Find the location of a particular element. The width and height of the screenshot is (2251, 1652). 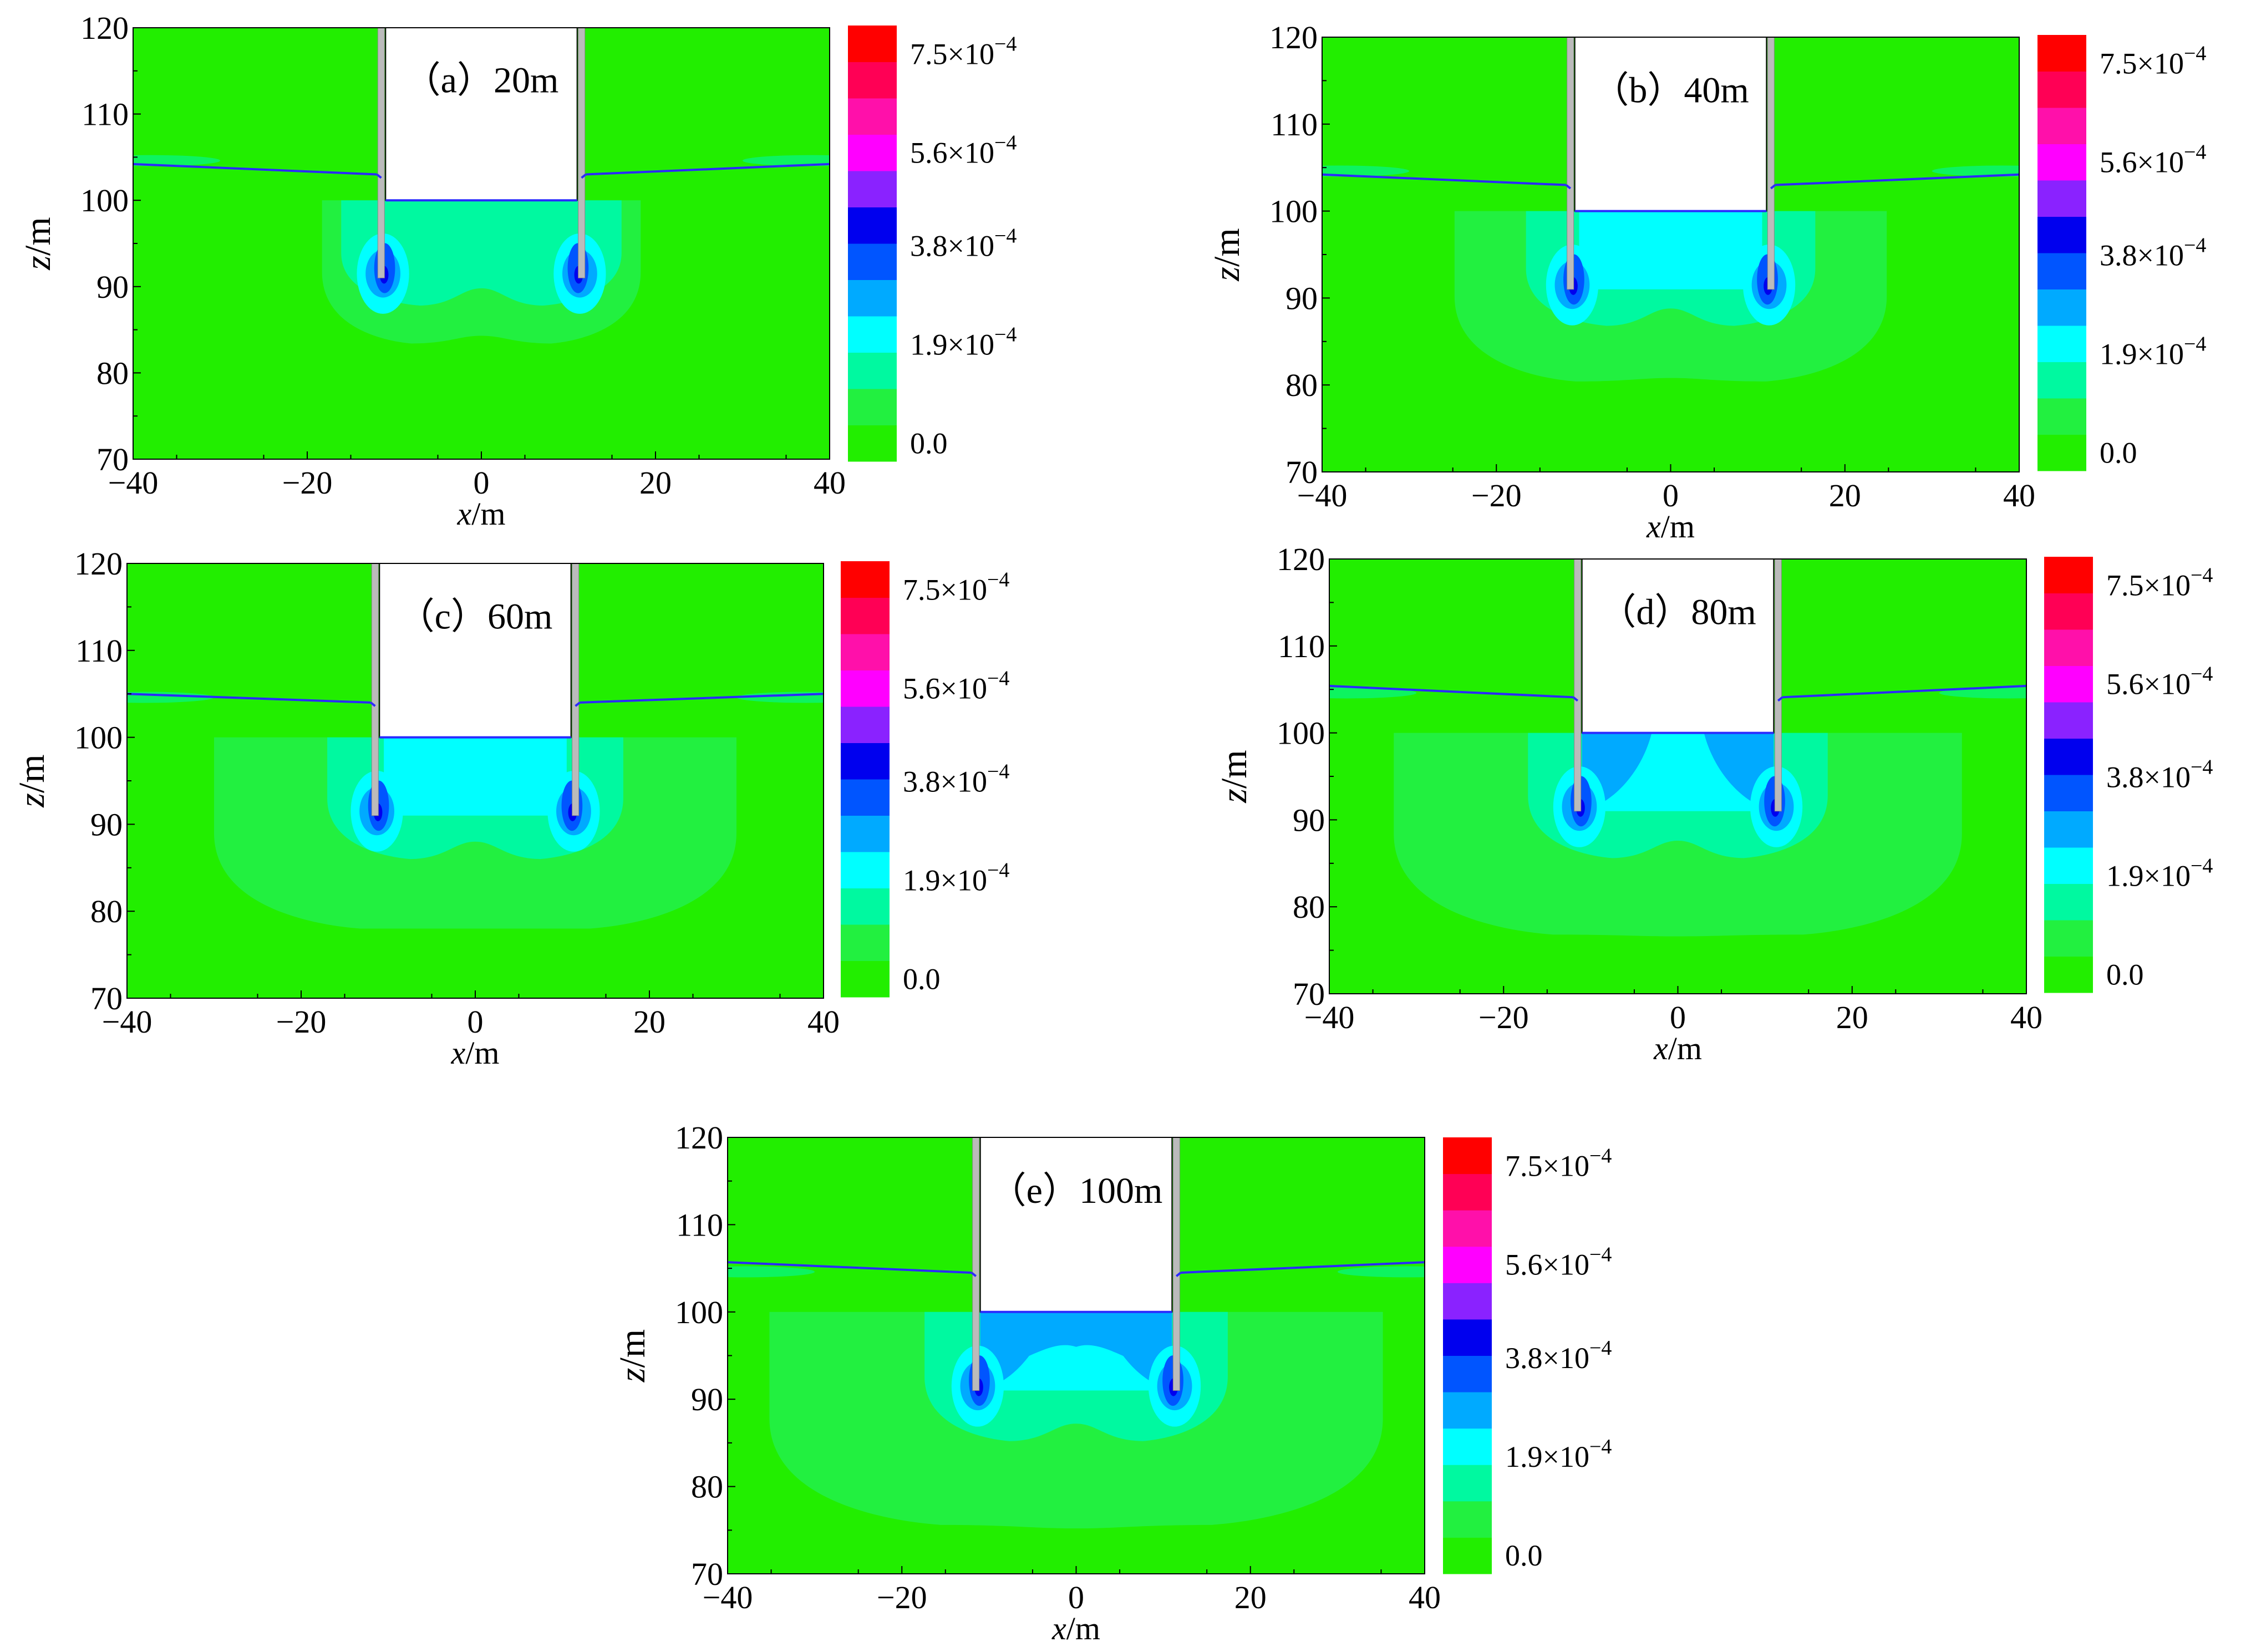

y-tick-label: 110 is located at coordinates (1294, 124).